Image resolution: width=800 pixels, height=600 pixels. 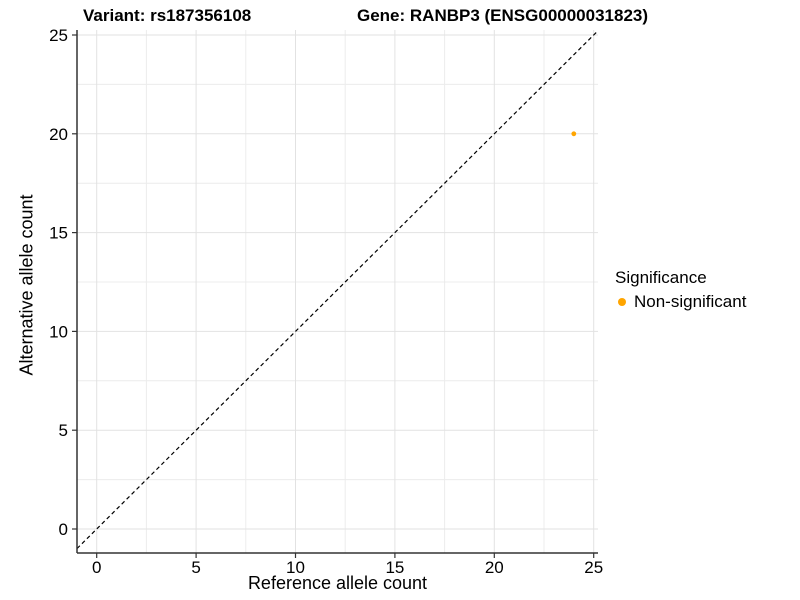 I want to click on y-tick-label: 10, so click(x=58, y=331).